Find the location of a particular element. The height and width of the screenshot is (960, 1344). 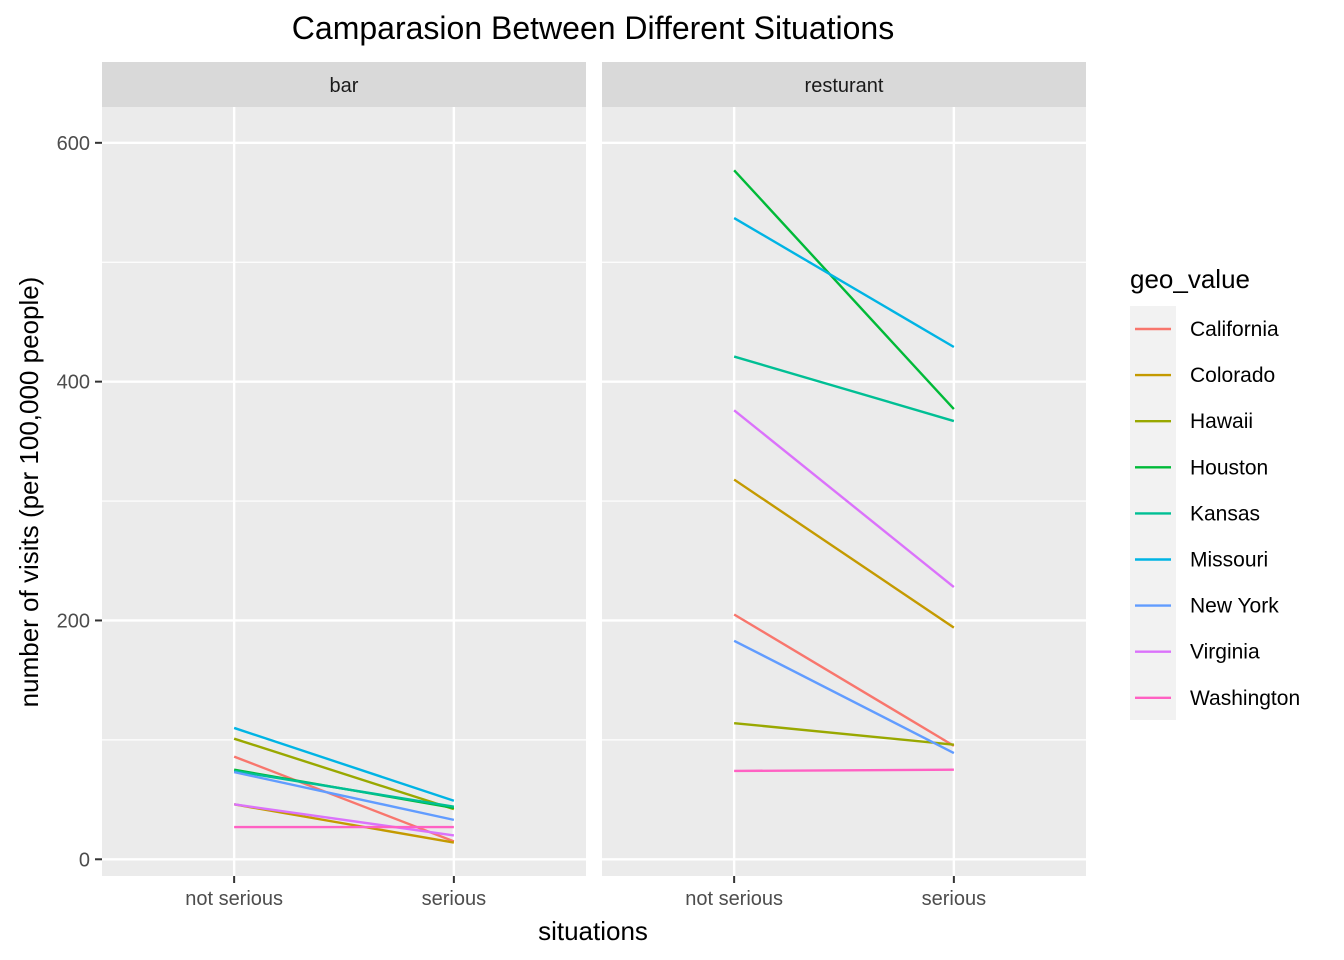

legend-label: Kansas is located at coordinates (1225, 513).